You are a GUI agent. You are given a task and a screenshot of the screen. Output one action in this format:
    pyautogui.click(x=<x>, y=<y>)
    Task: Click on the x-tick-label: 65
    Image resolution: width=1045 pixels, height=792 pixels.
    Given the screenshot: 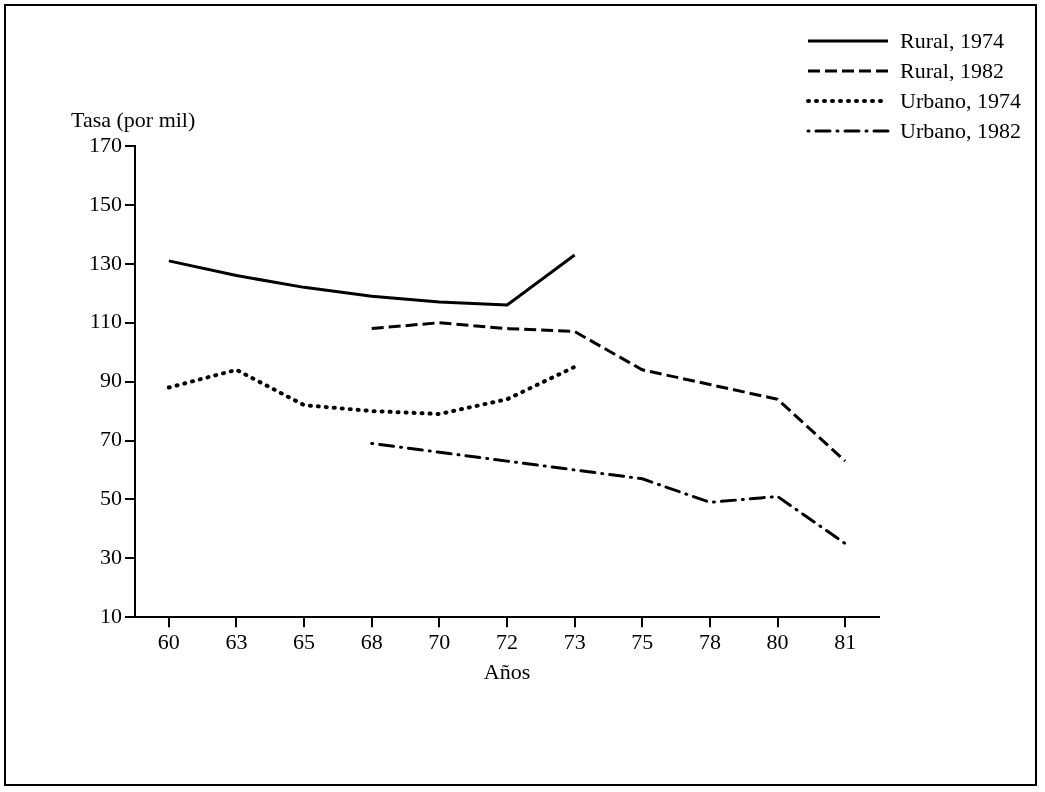 What is the action you would take?
    pyautogui.click(x=304, y=642)
    